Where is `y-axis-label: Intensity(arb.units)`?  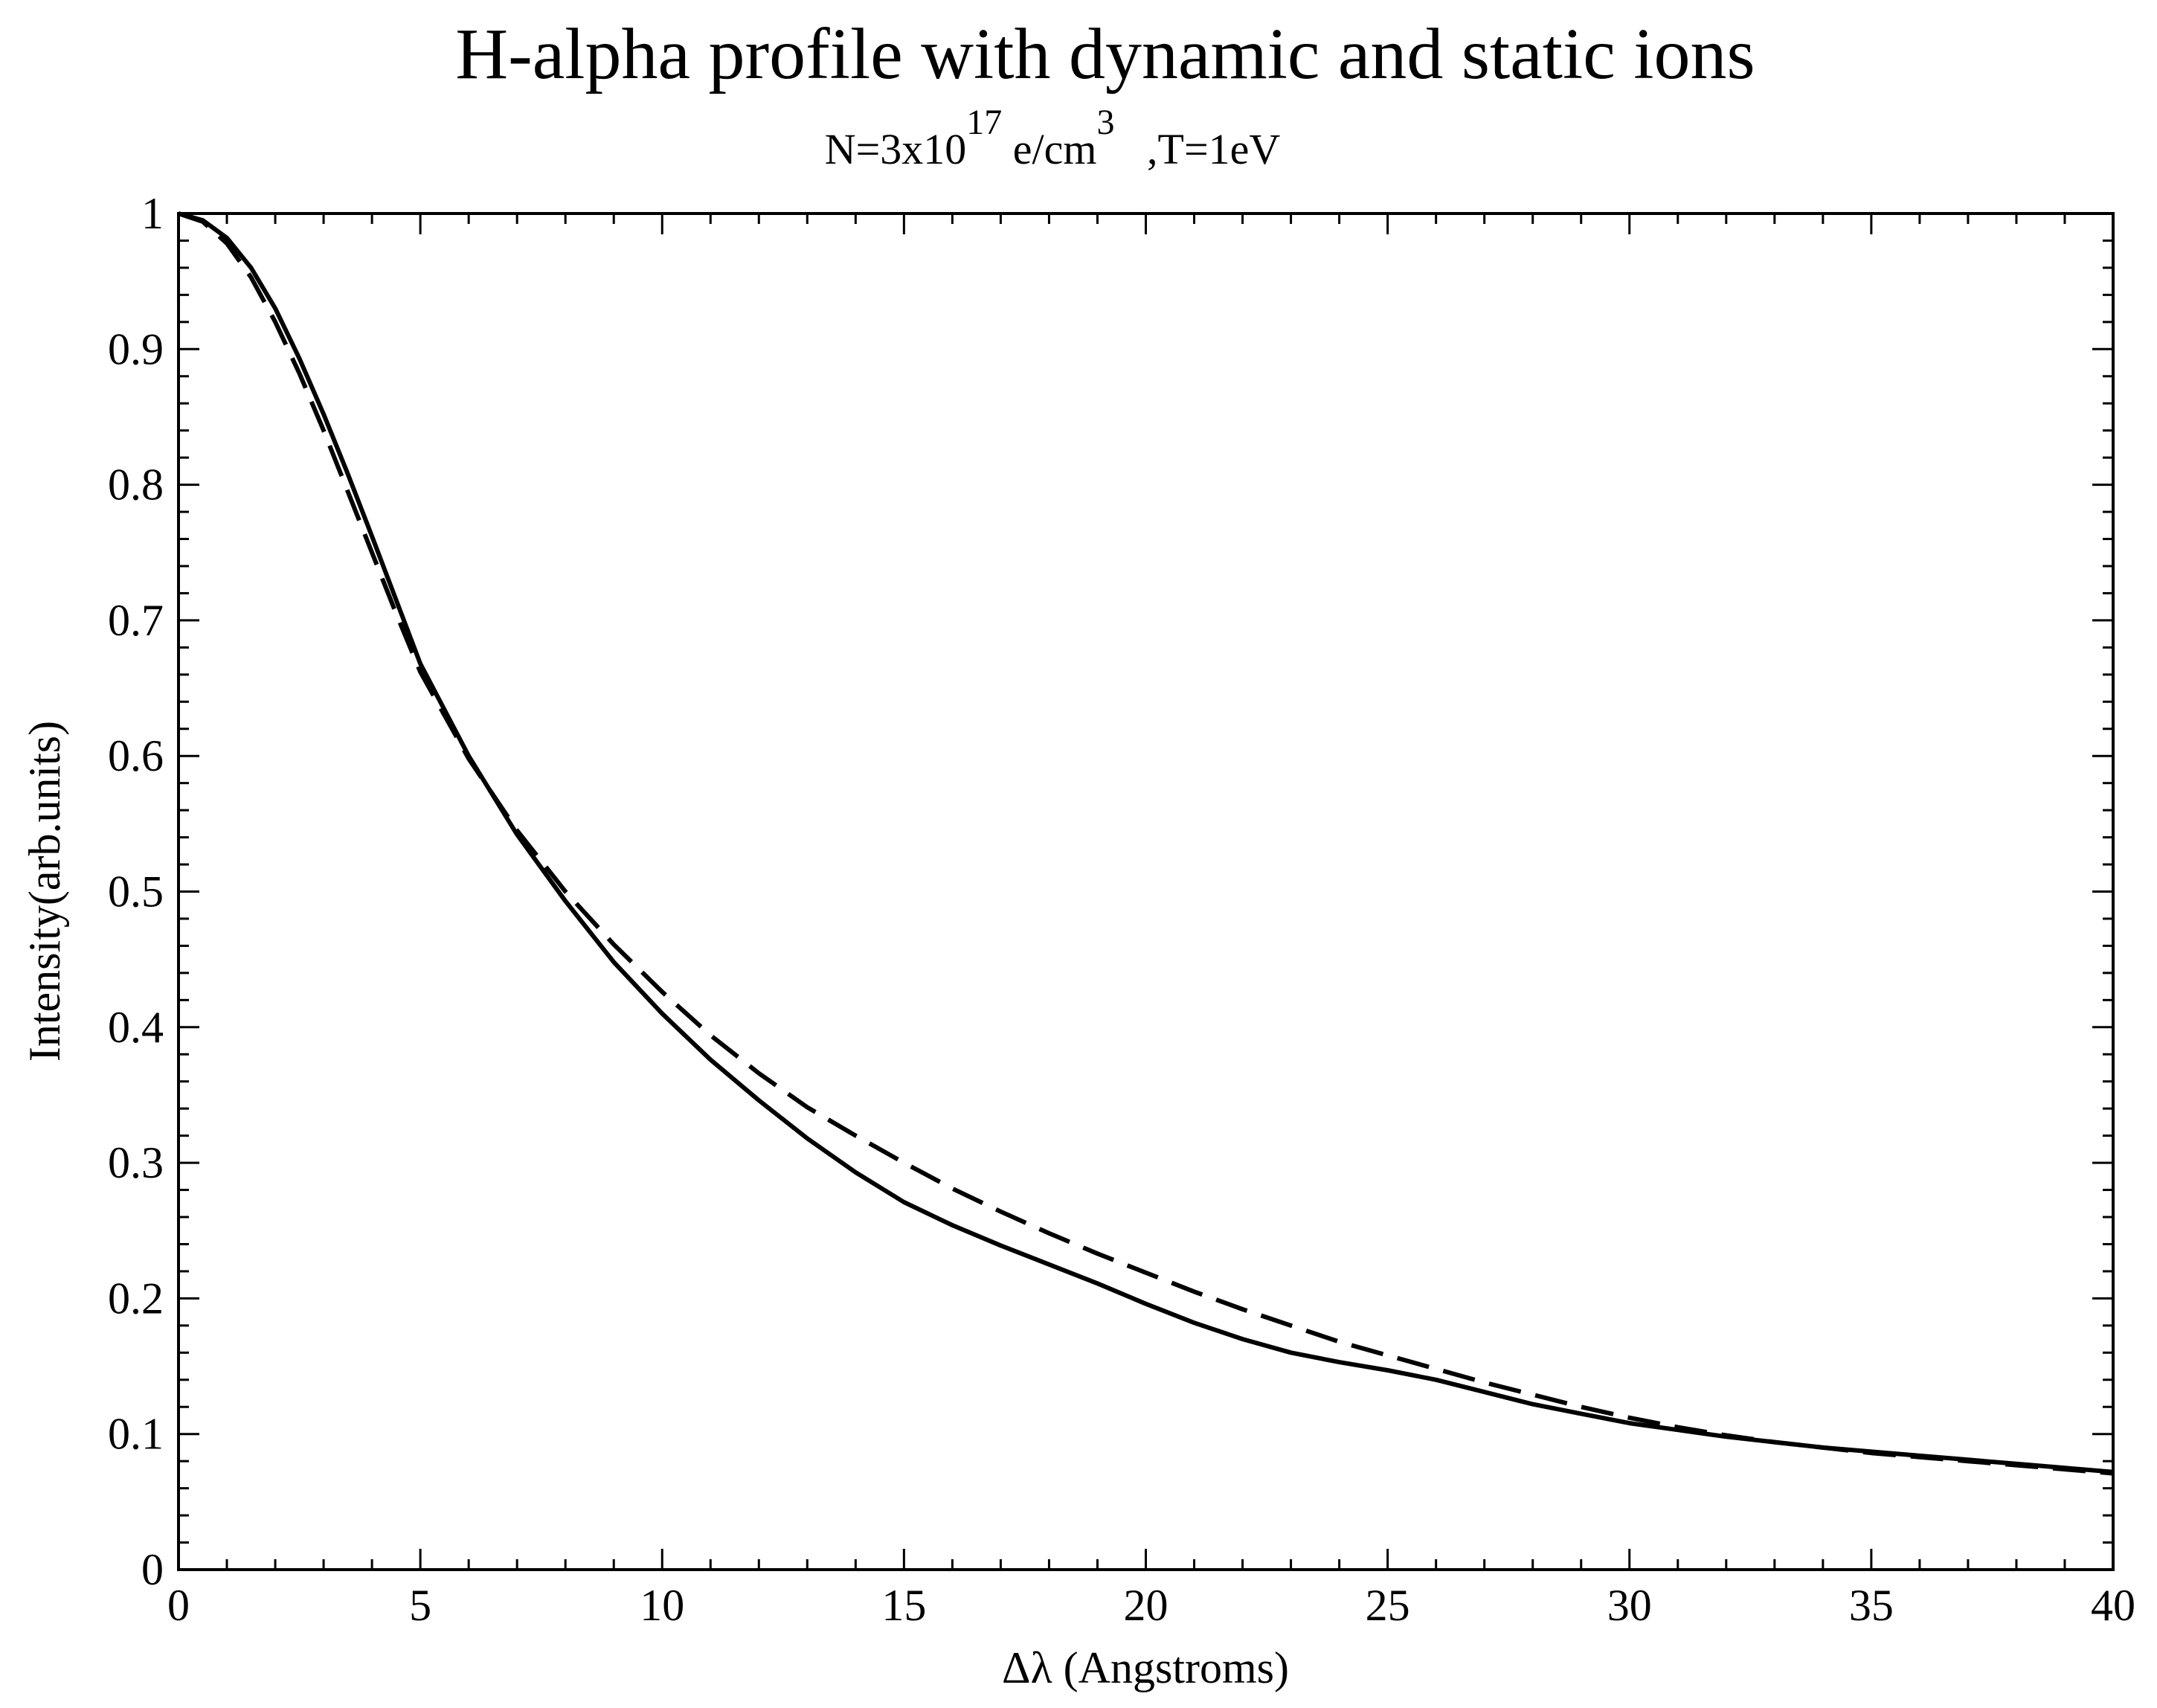
y-axis-label: Intensity(arb.units) is located at coordinates (44, 891).